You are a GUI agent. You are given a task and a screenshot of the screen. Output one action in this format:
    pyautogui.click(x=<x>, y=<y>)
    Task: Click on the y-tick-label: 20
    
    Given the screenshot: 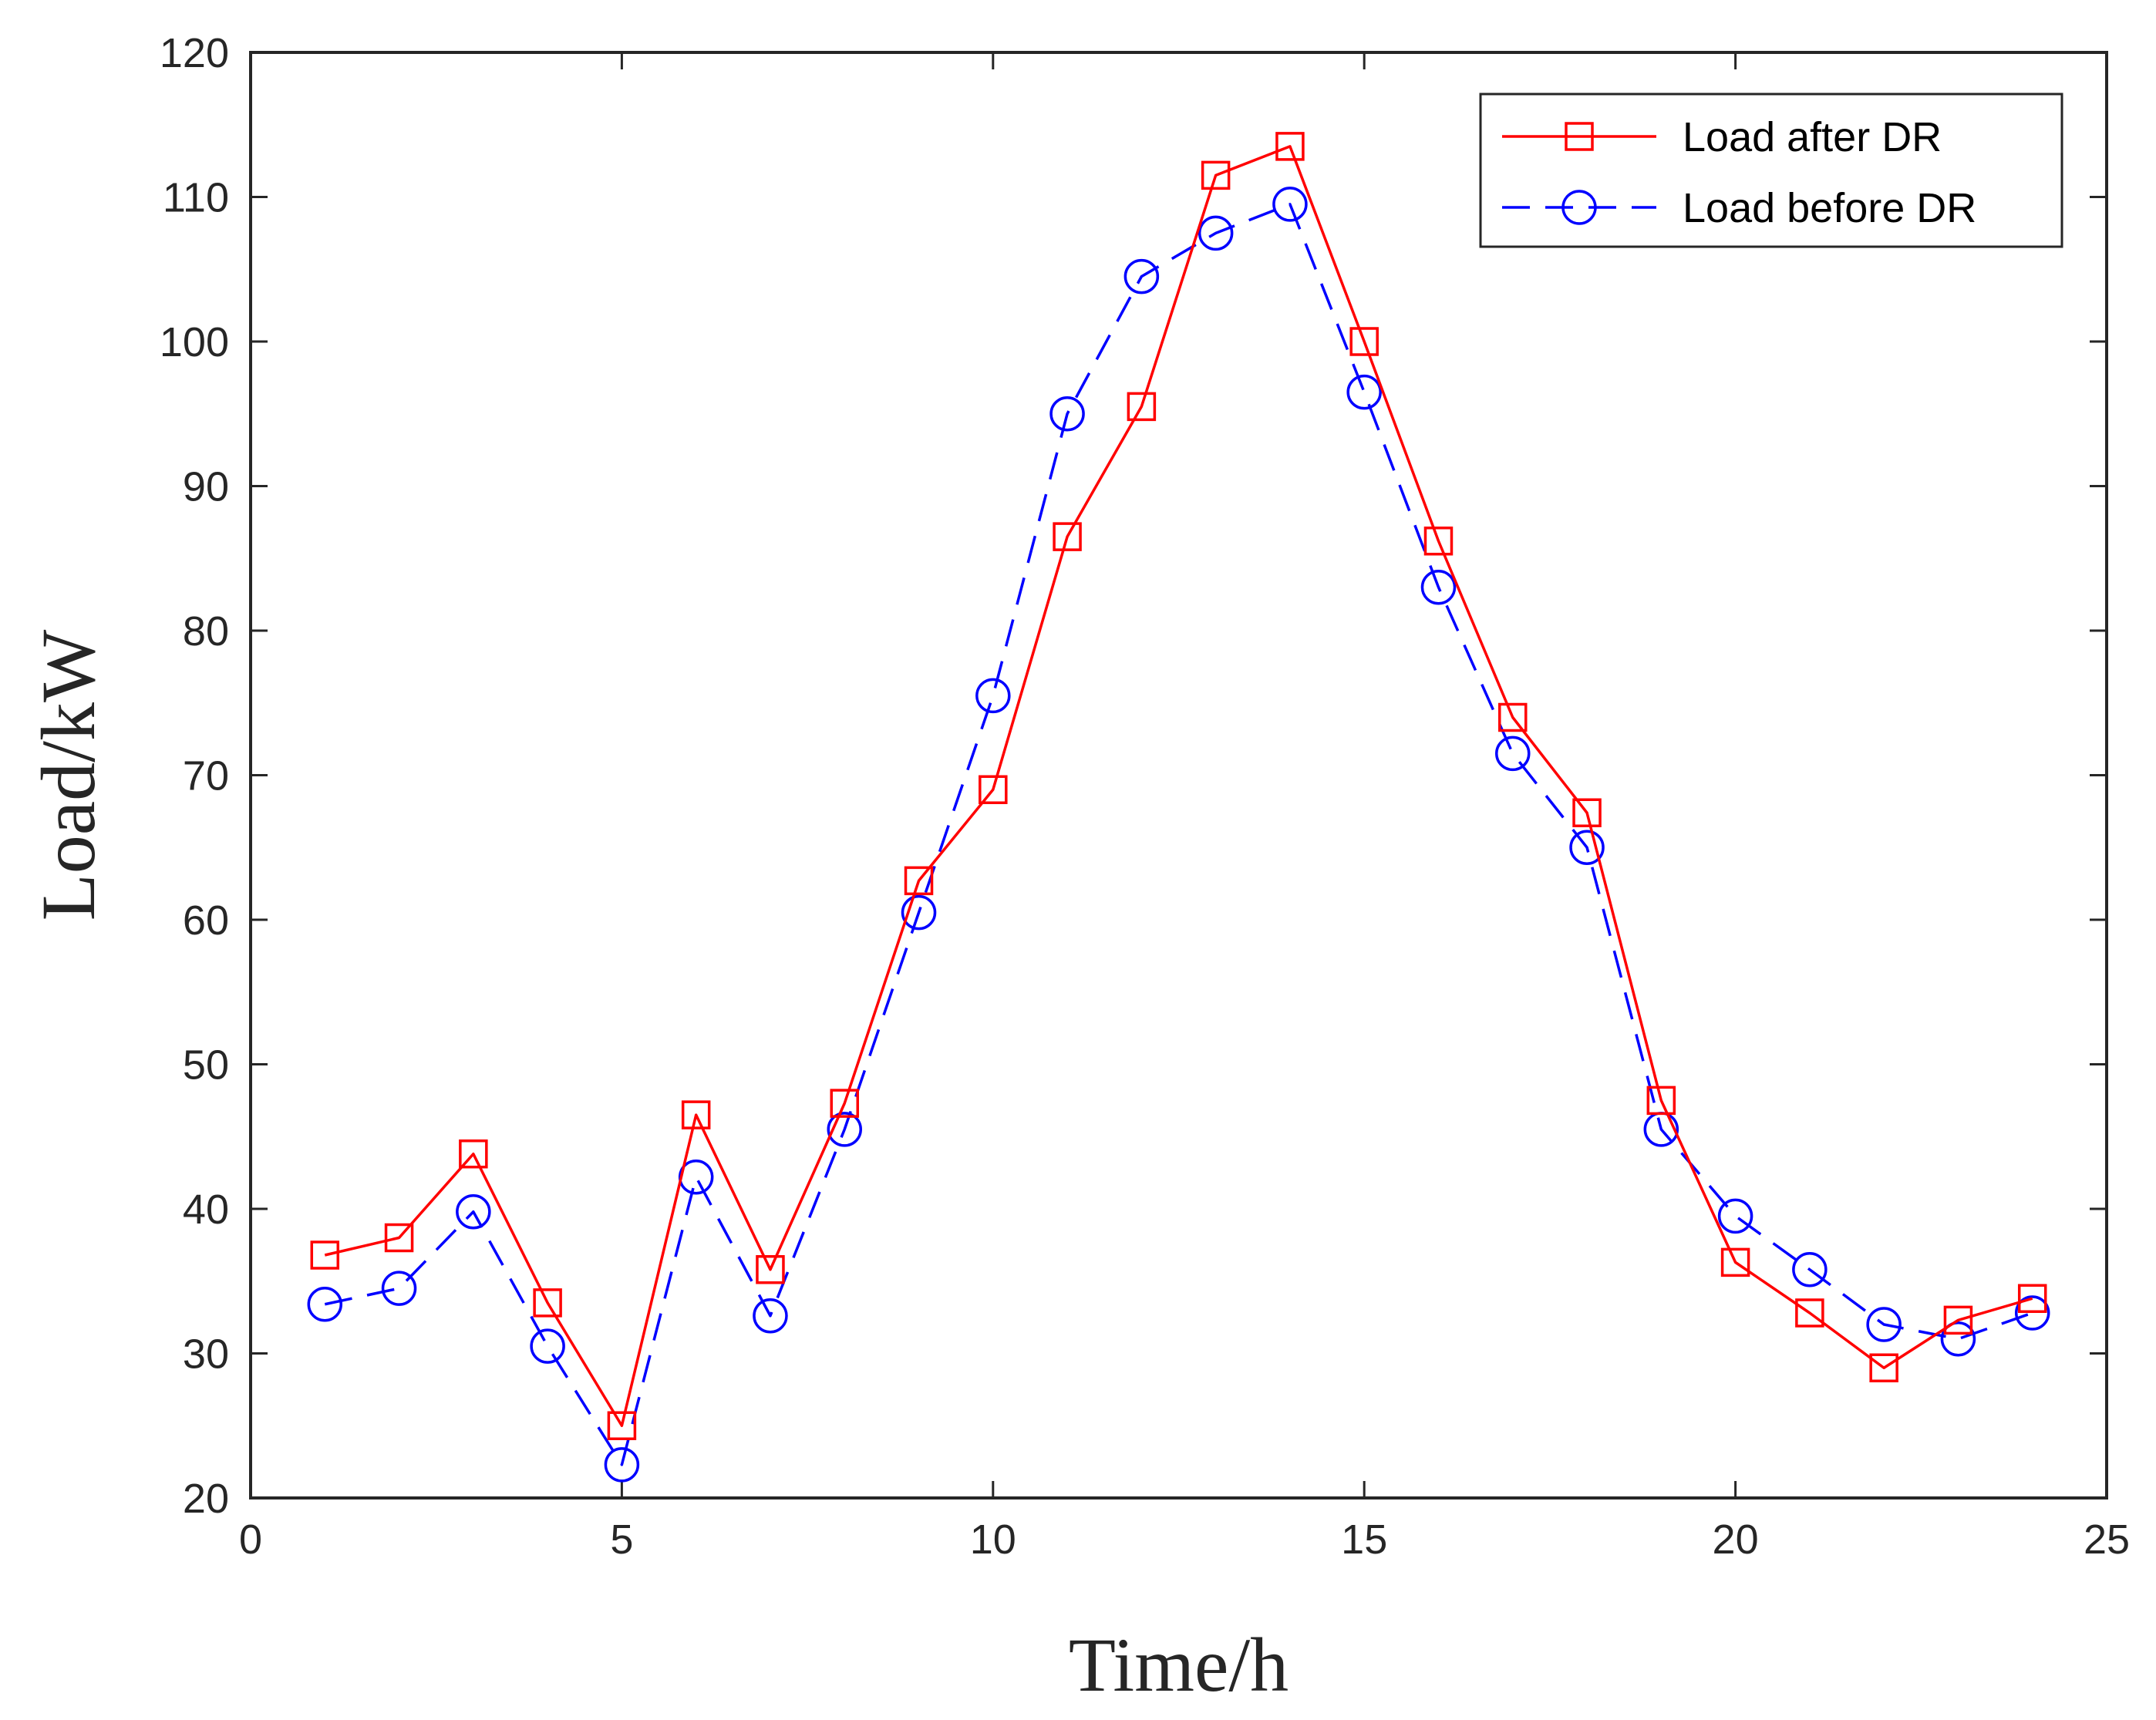 What is the action you would take?
    pyautogui.click(x=206, y=1499)
    